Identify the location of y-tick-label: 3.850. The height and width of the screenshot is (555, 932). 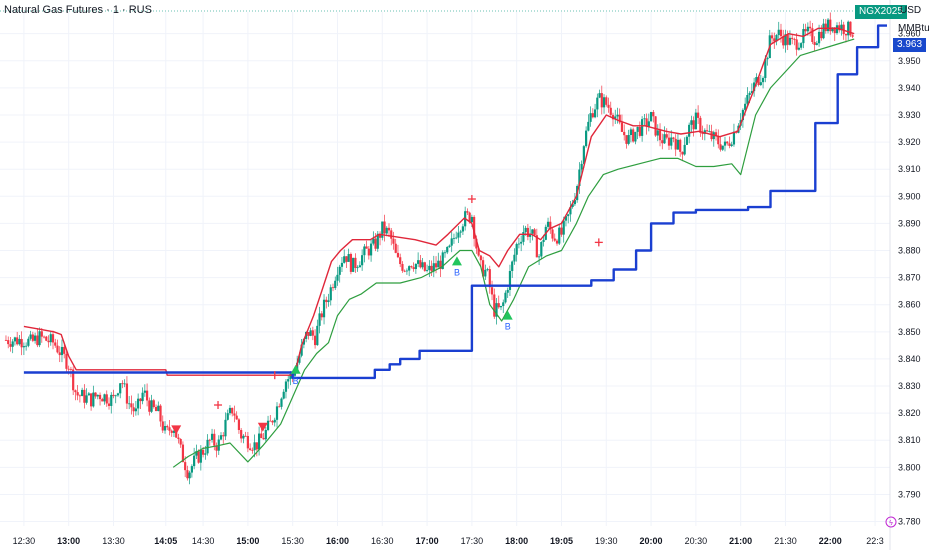
(909, 332).